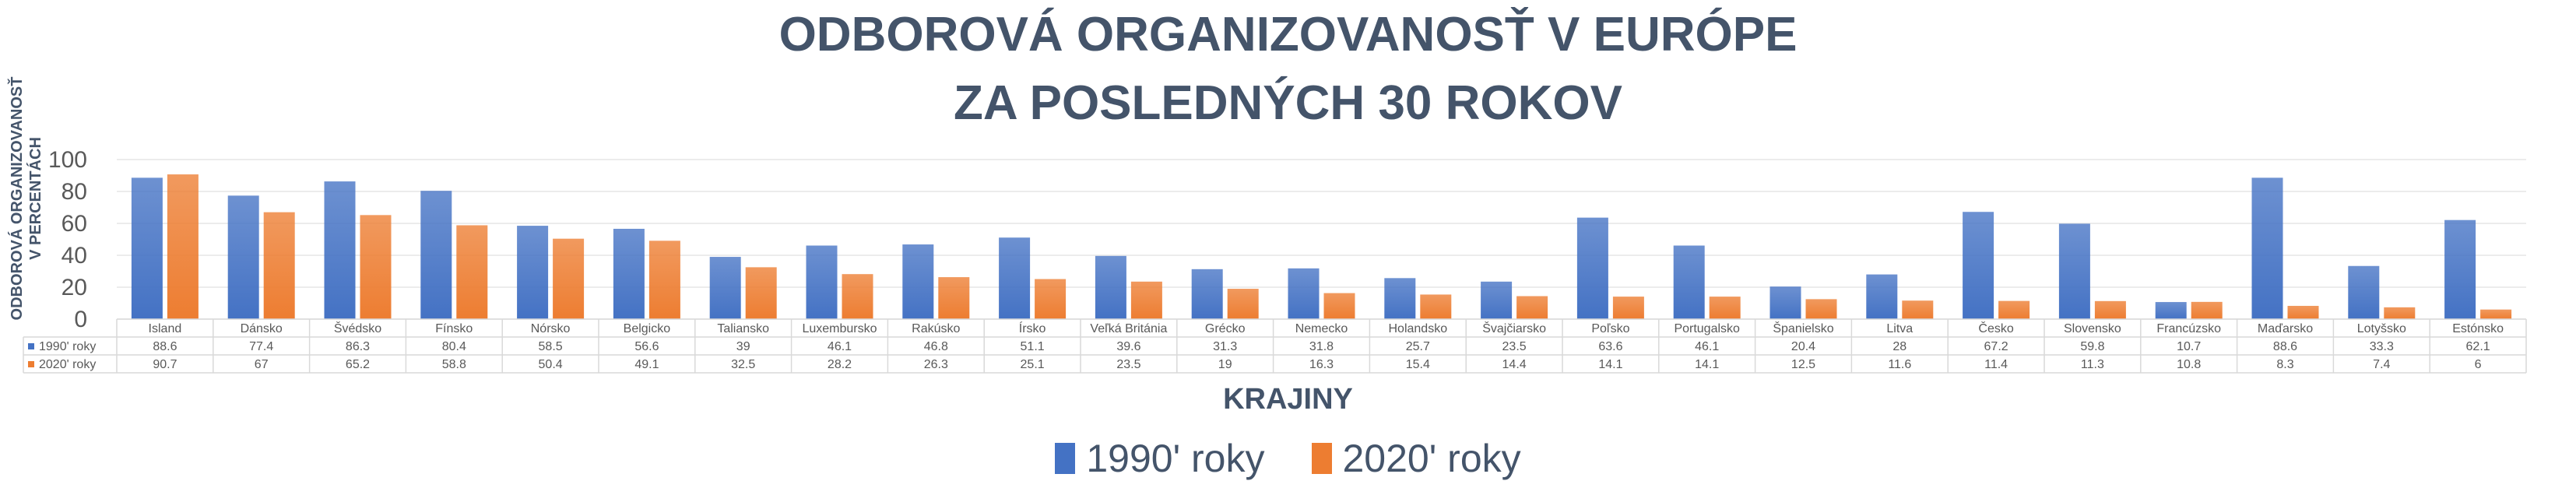 The width and height of the screenshot is (2576, 488). What do you see at coordinates (2189, 328) in the screenshot?
I see `category-label: Francúzsko` at bounding box center [2189, 328].